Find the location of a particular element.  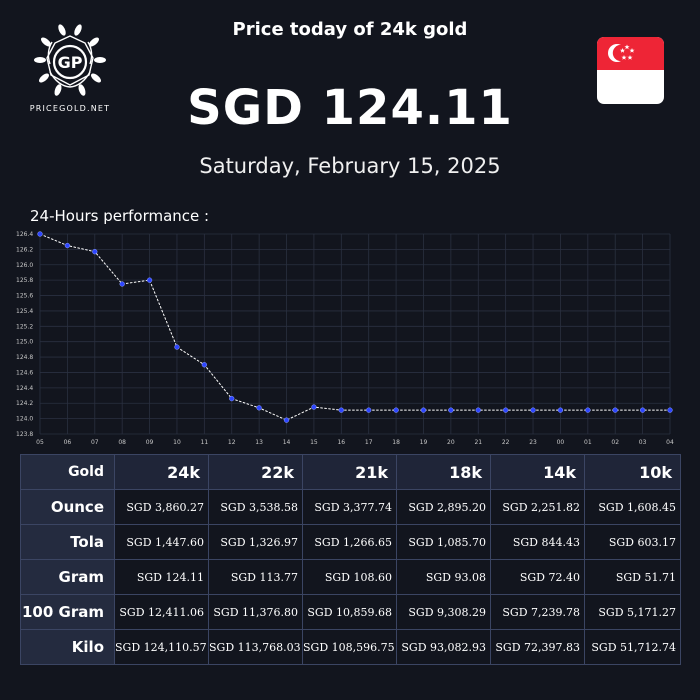

y-tick-label: 126.4 is located at coordinates (24, 234).